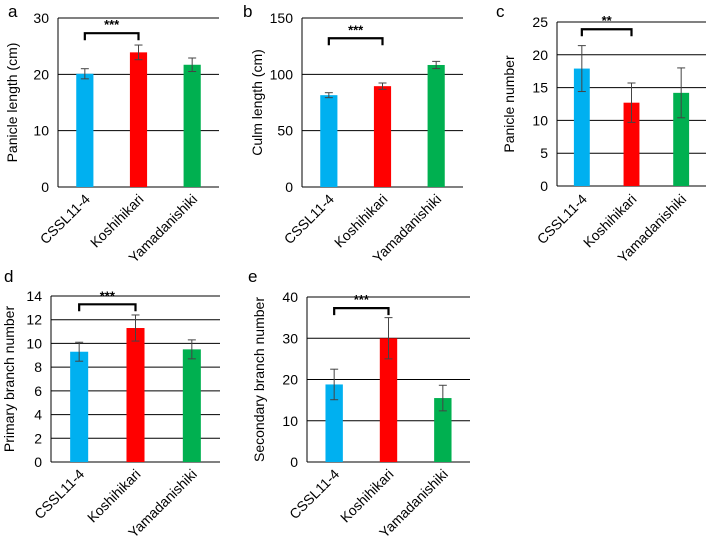 The image size is (708, 548). I want to click on y-tick-label: 40, so click(290, 297).